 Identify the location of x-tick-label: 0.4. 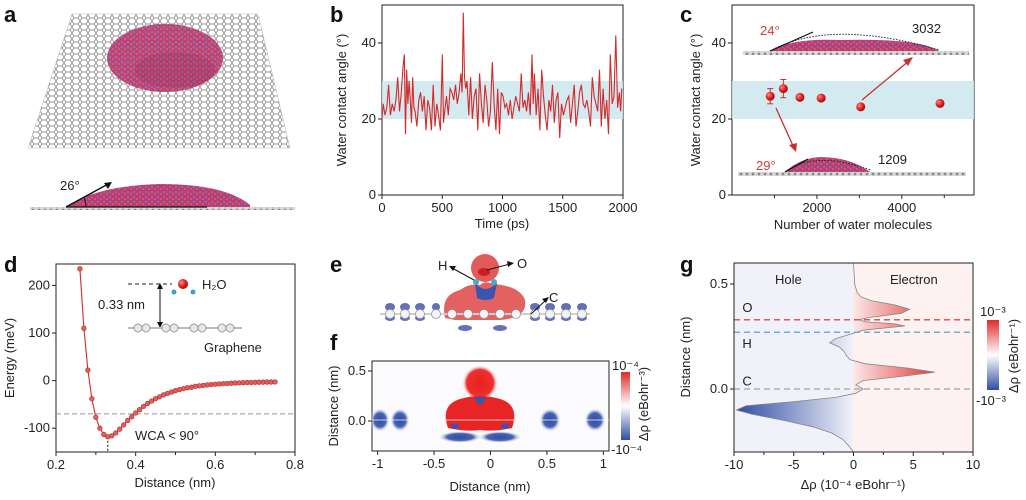
(136, 464).